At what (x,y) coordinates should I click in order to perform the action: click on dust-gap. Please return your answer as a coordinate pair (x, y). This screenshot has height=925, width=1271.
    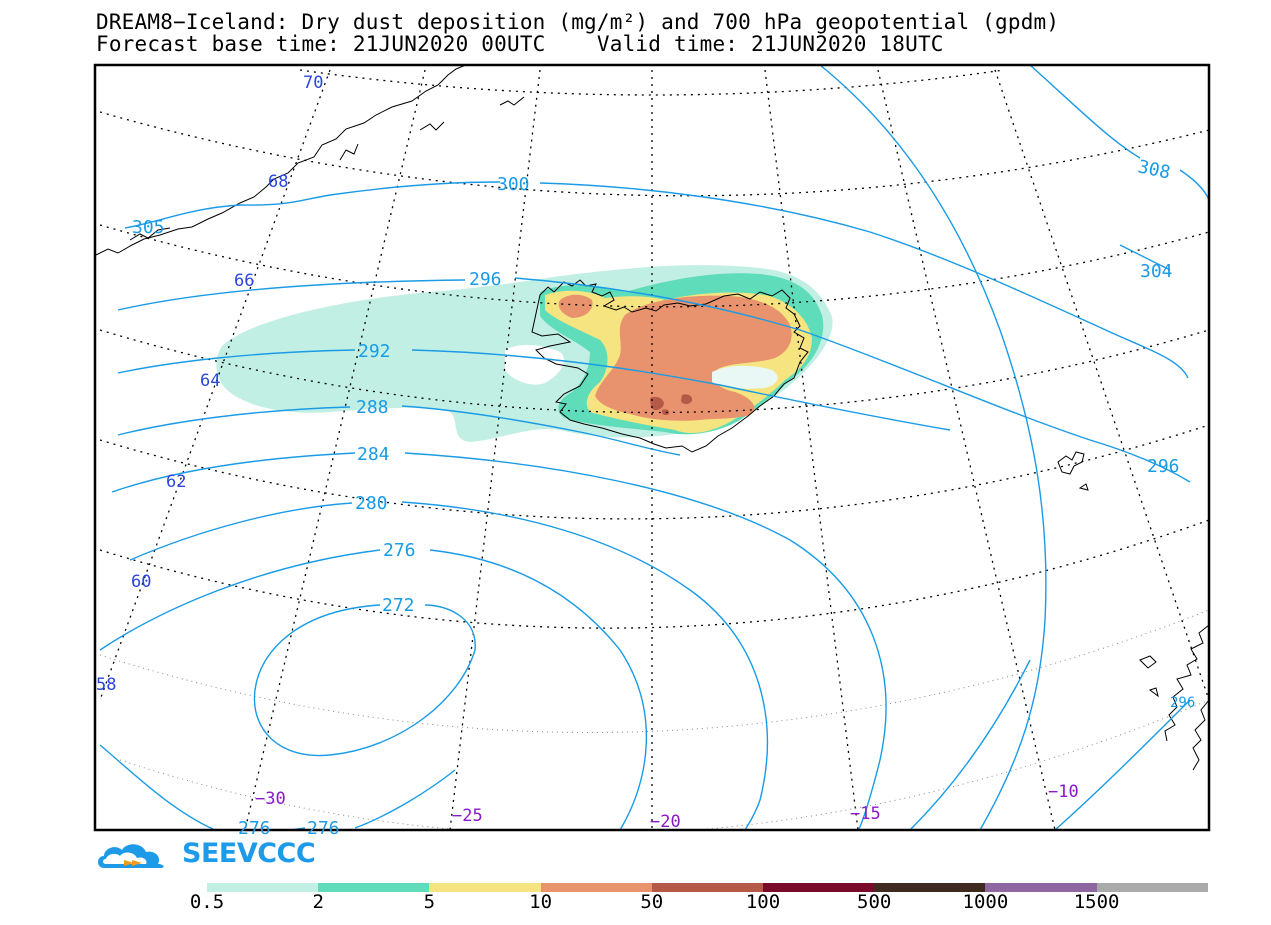
    Looking at the image, I should click on (535, 364).